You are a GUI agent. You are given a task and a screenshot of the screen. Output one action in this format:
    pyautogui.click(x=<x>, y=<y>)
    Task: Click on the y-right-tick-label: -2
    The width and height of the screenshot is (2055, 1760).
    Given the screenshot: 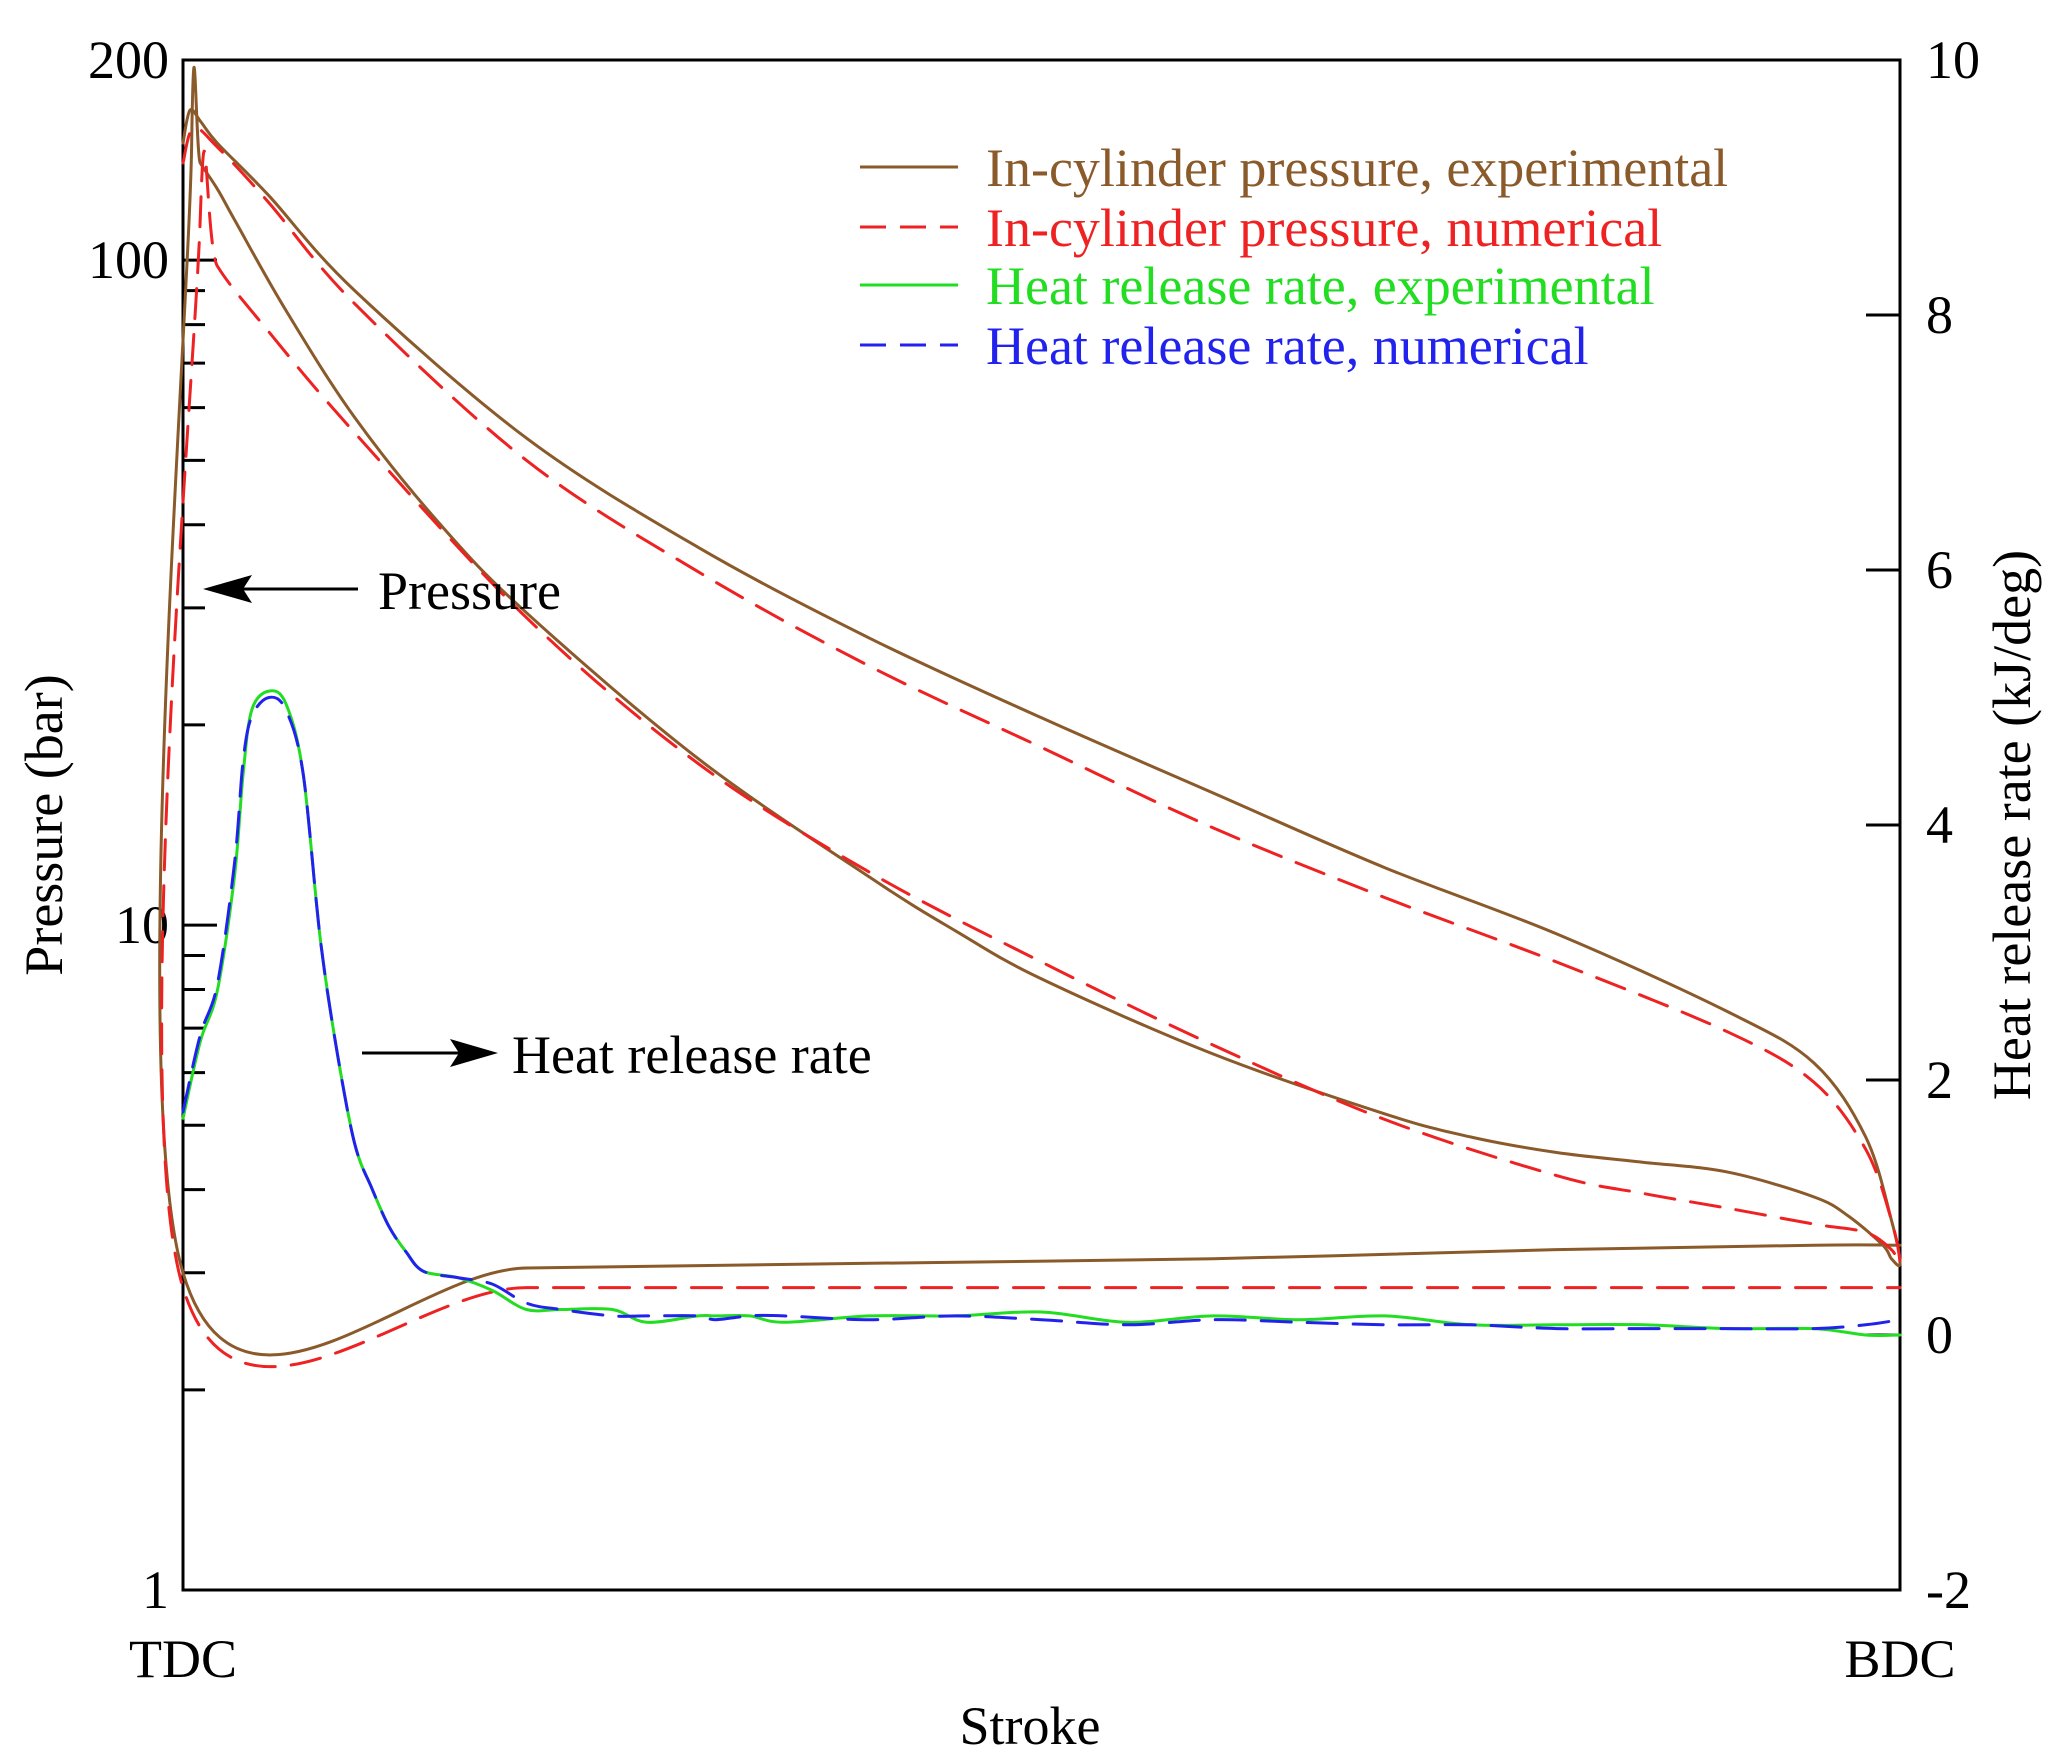 What is the action you would take?
    pyautogui.click(x=1948, y=1590)
    